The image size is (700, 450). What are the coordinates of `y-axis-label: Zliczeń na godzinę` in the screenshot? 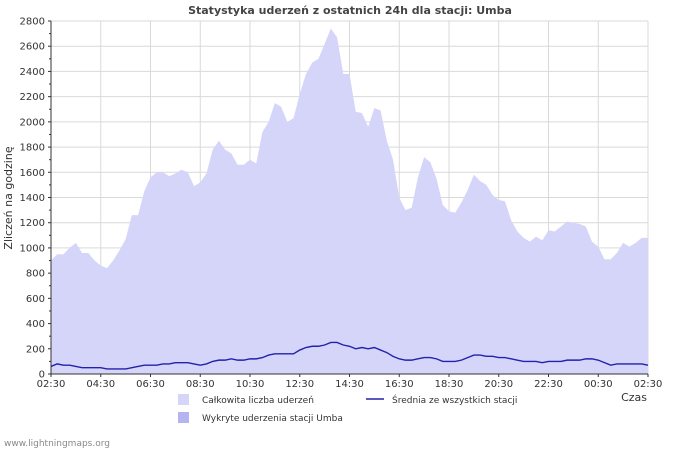 It's located at (8, 197).